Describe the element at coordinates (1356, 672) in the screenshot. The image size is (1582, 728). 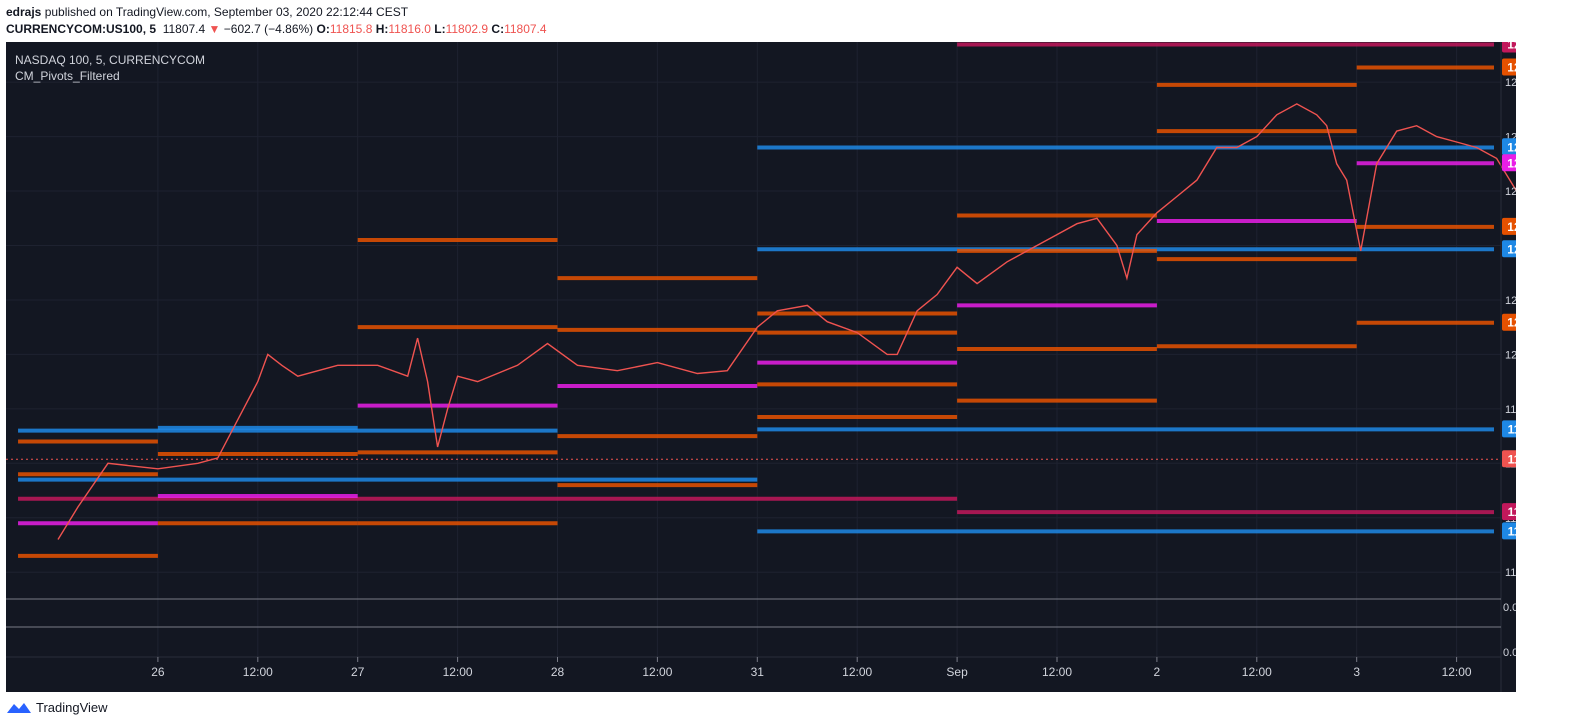
I see `x-tick-label: 3` at that location.